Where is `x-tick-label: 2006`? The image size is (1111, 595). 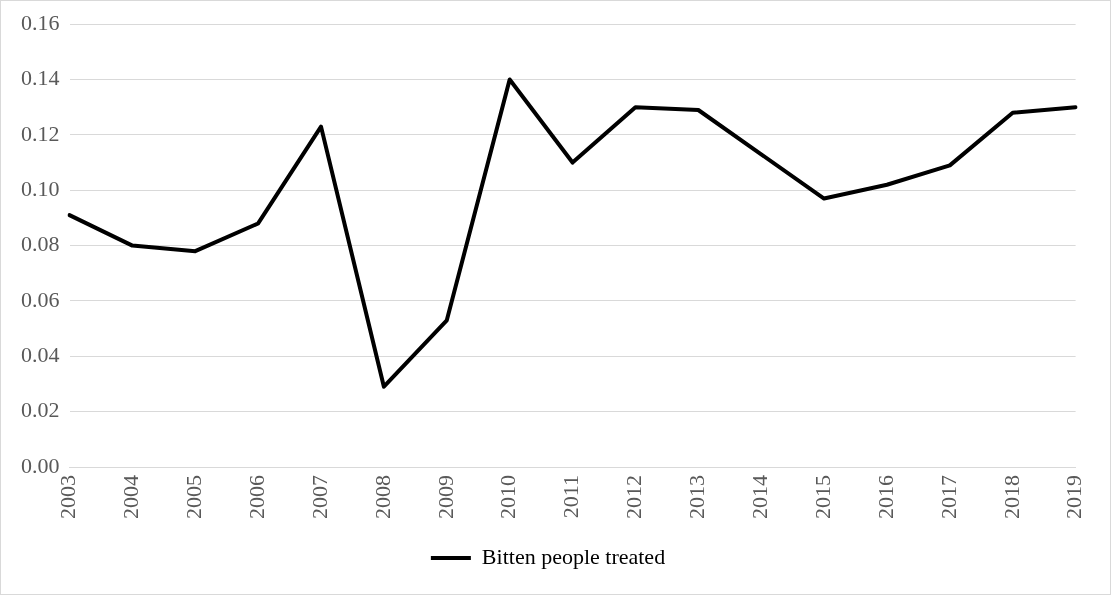
x-tick-label: 2006 is located at coordinates (256, 497).